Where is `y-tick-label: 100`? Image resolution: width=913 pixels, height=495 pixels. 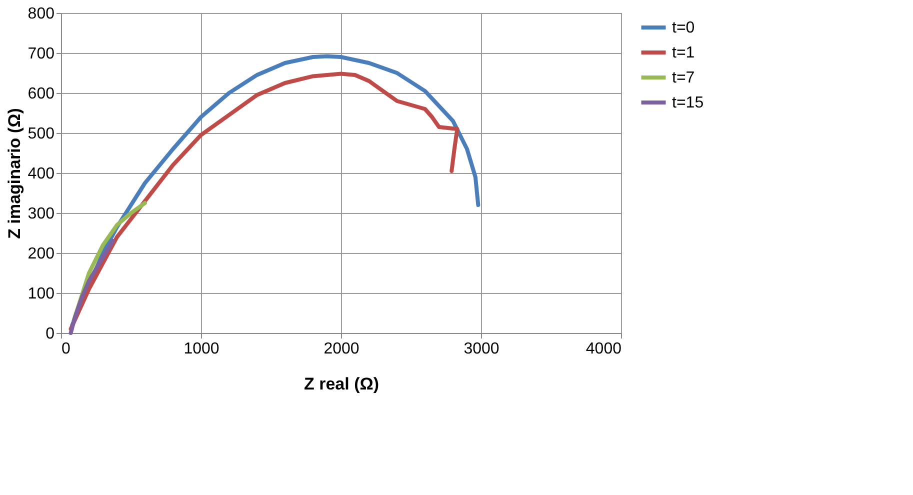 y-tick-label: 100 is located at coordinates (41, 294).